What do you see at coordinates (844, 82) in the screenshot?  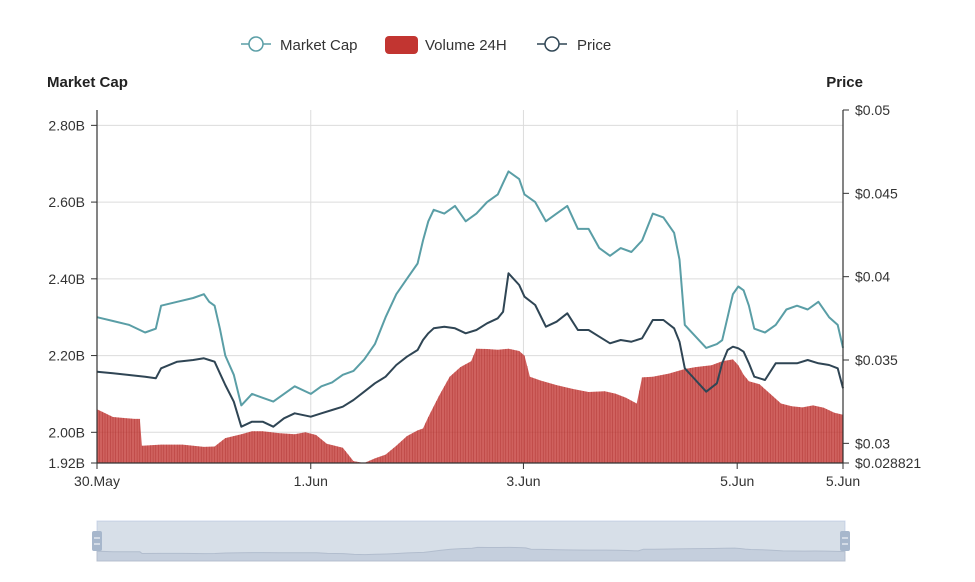 I see `right-axis-title: Price` at bounding box center [844, 82].